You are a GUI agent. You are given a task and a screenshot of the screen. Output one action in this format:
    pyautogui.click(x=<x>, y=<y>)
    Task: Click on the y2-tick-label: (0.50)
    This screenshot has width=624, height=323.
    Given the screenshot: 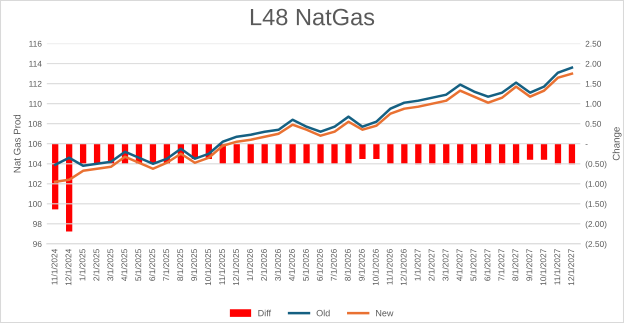 What is the action you would take?
    pyautogui.click(x=596, y=164)
    